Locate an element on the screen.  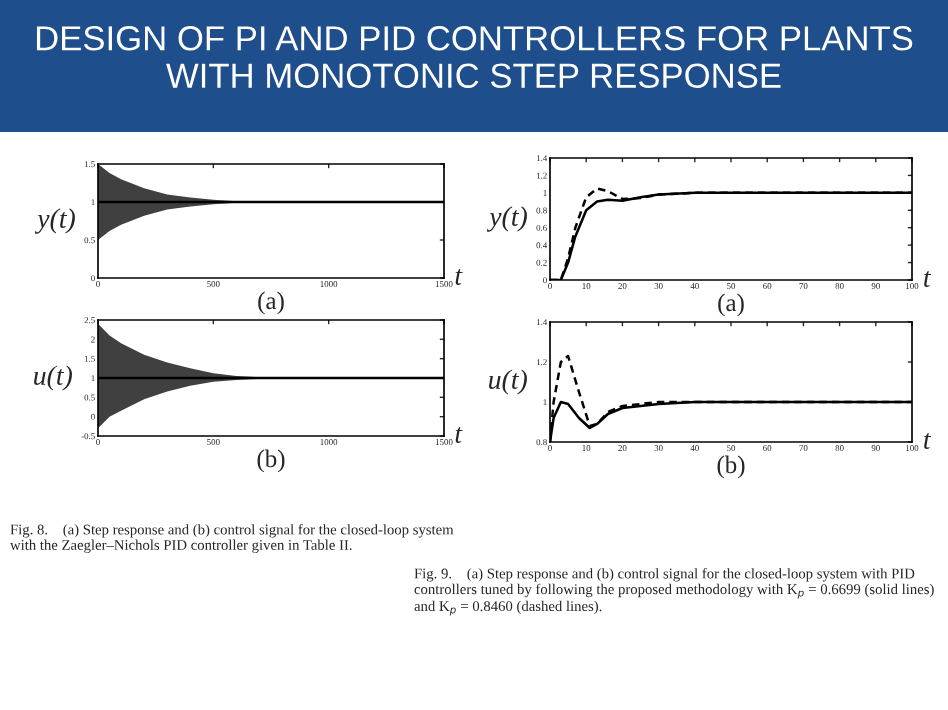
chart-title: DESIGN OF PI AND PID CONTROLLERS FOR PLANTS WITH MONOTONIC STEP RESPONSE is located at coordinates (474, 57).